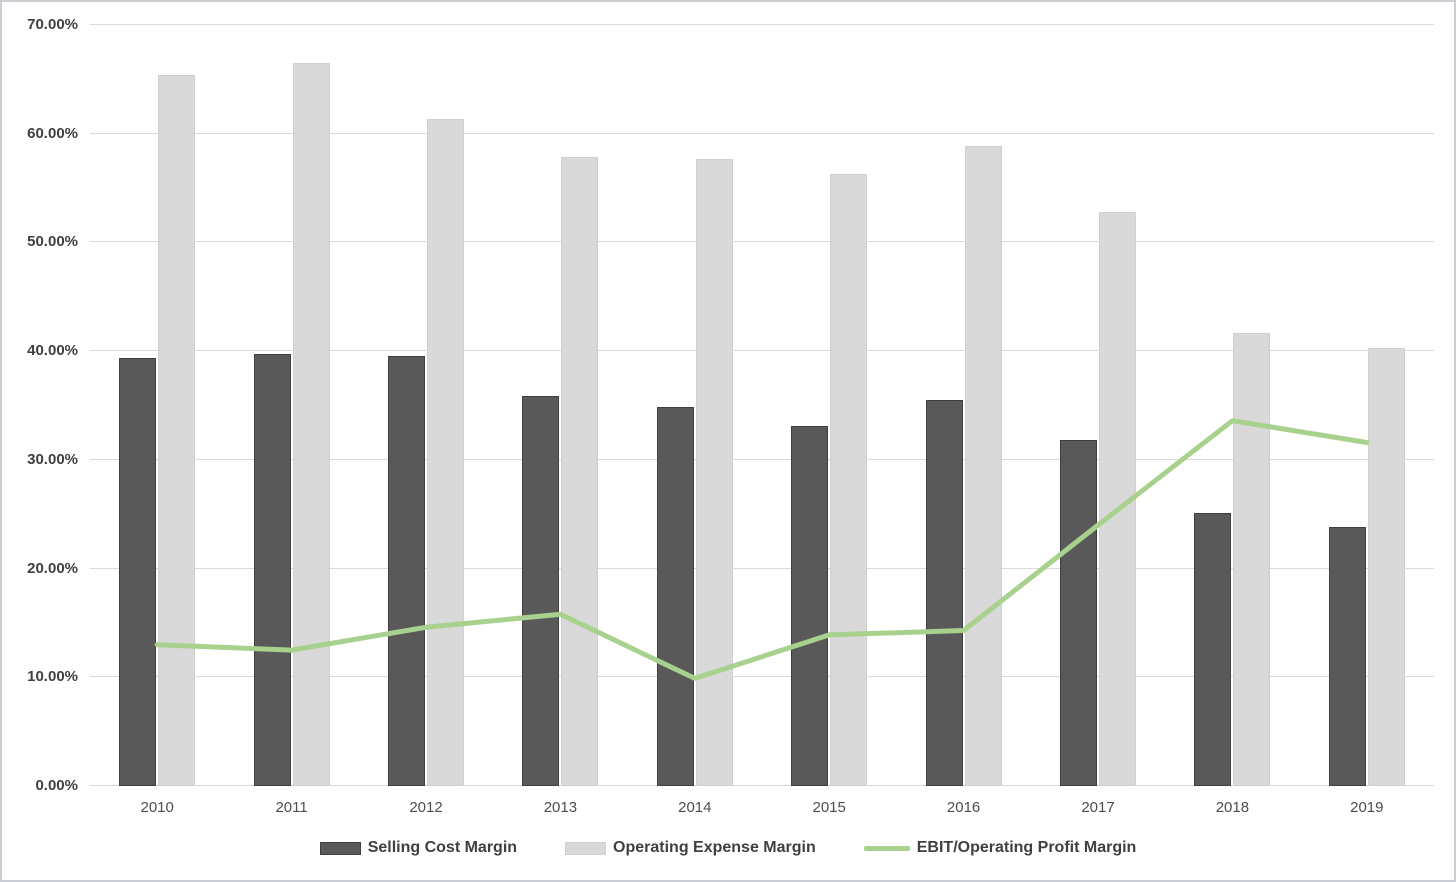 The image size is (1456, 882). What do you see at coordinates (52, 133) in the screenshot?
I see `y-axis-label: 60.00%` at bounding box center [52, 133].